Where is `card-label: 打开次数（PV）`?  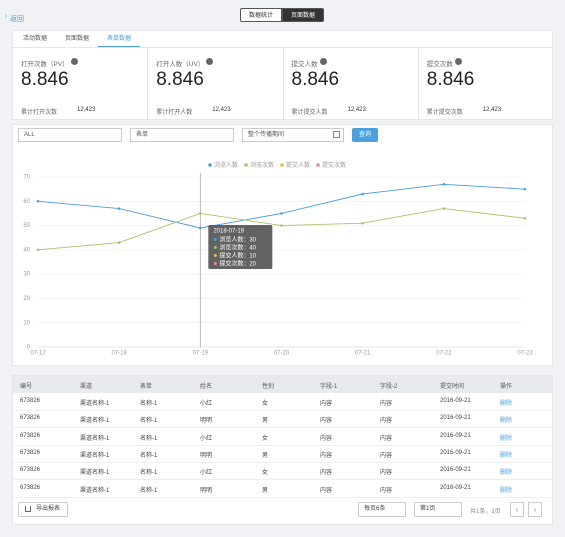 card-label: 打开次数（PV） is located at coordinates (45, 64).